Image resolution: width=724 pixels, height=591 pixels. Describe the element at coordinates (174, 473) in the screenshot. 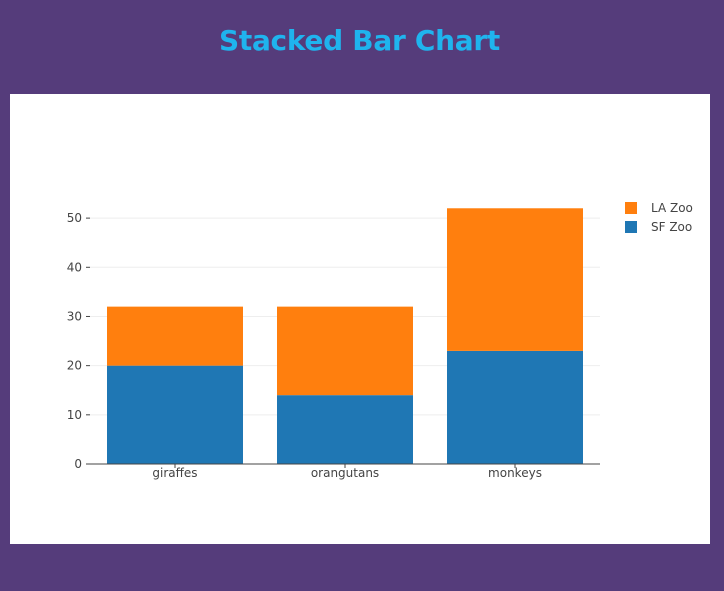

I see `x-tick-label: giraffes` at that location.